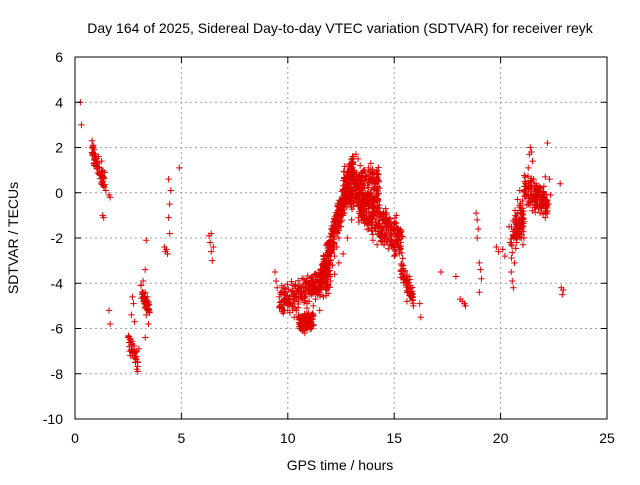 This screenshot has width=640, height=485. What do you see at coordinates (57, 329) in the screenshot?
I see `y-tick-label: -6` at bounding box center [57, 329].